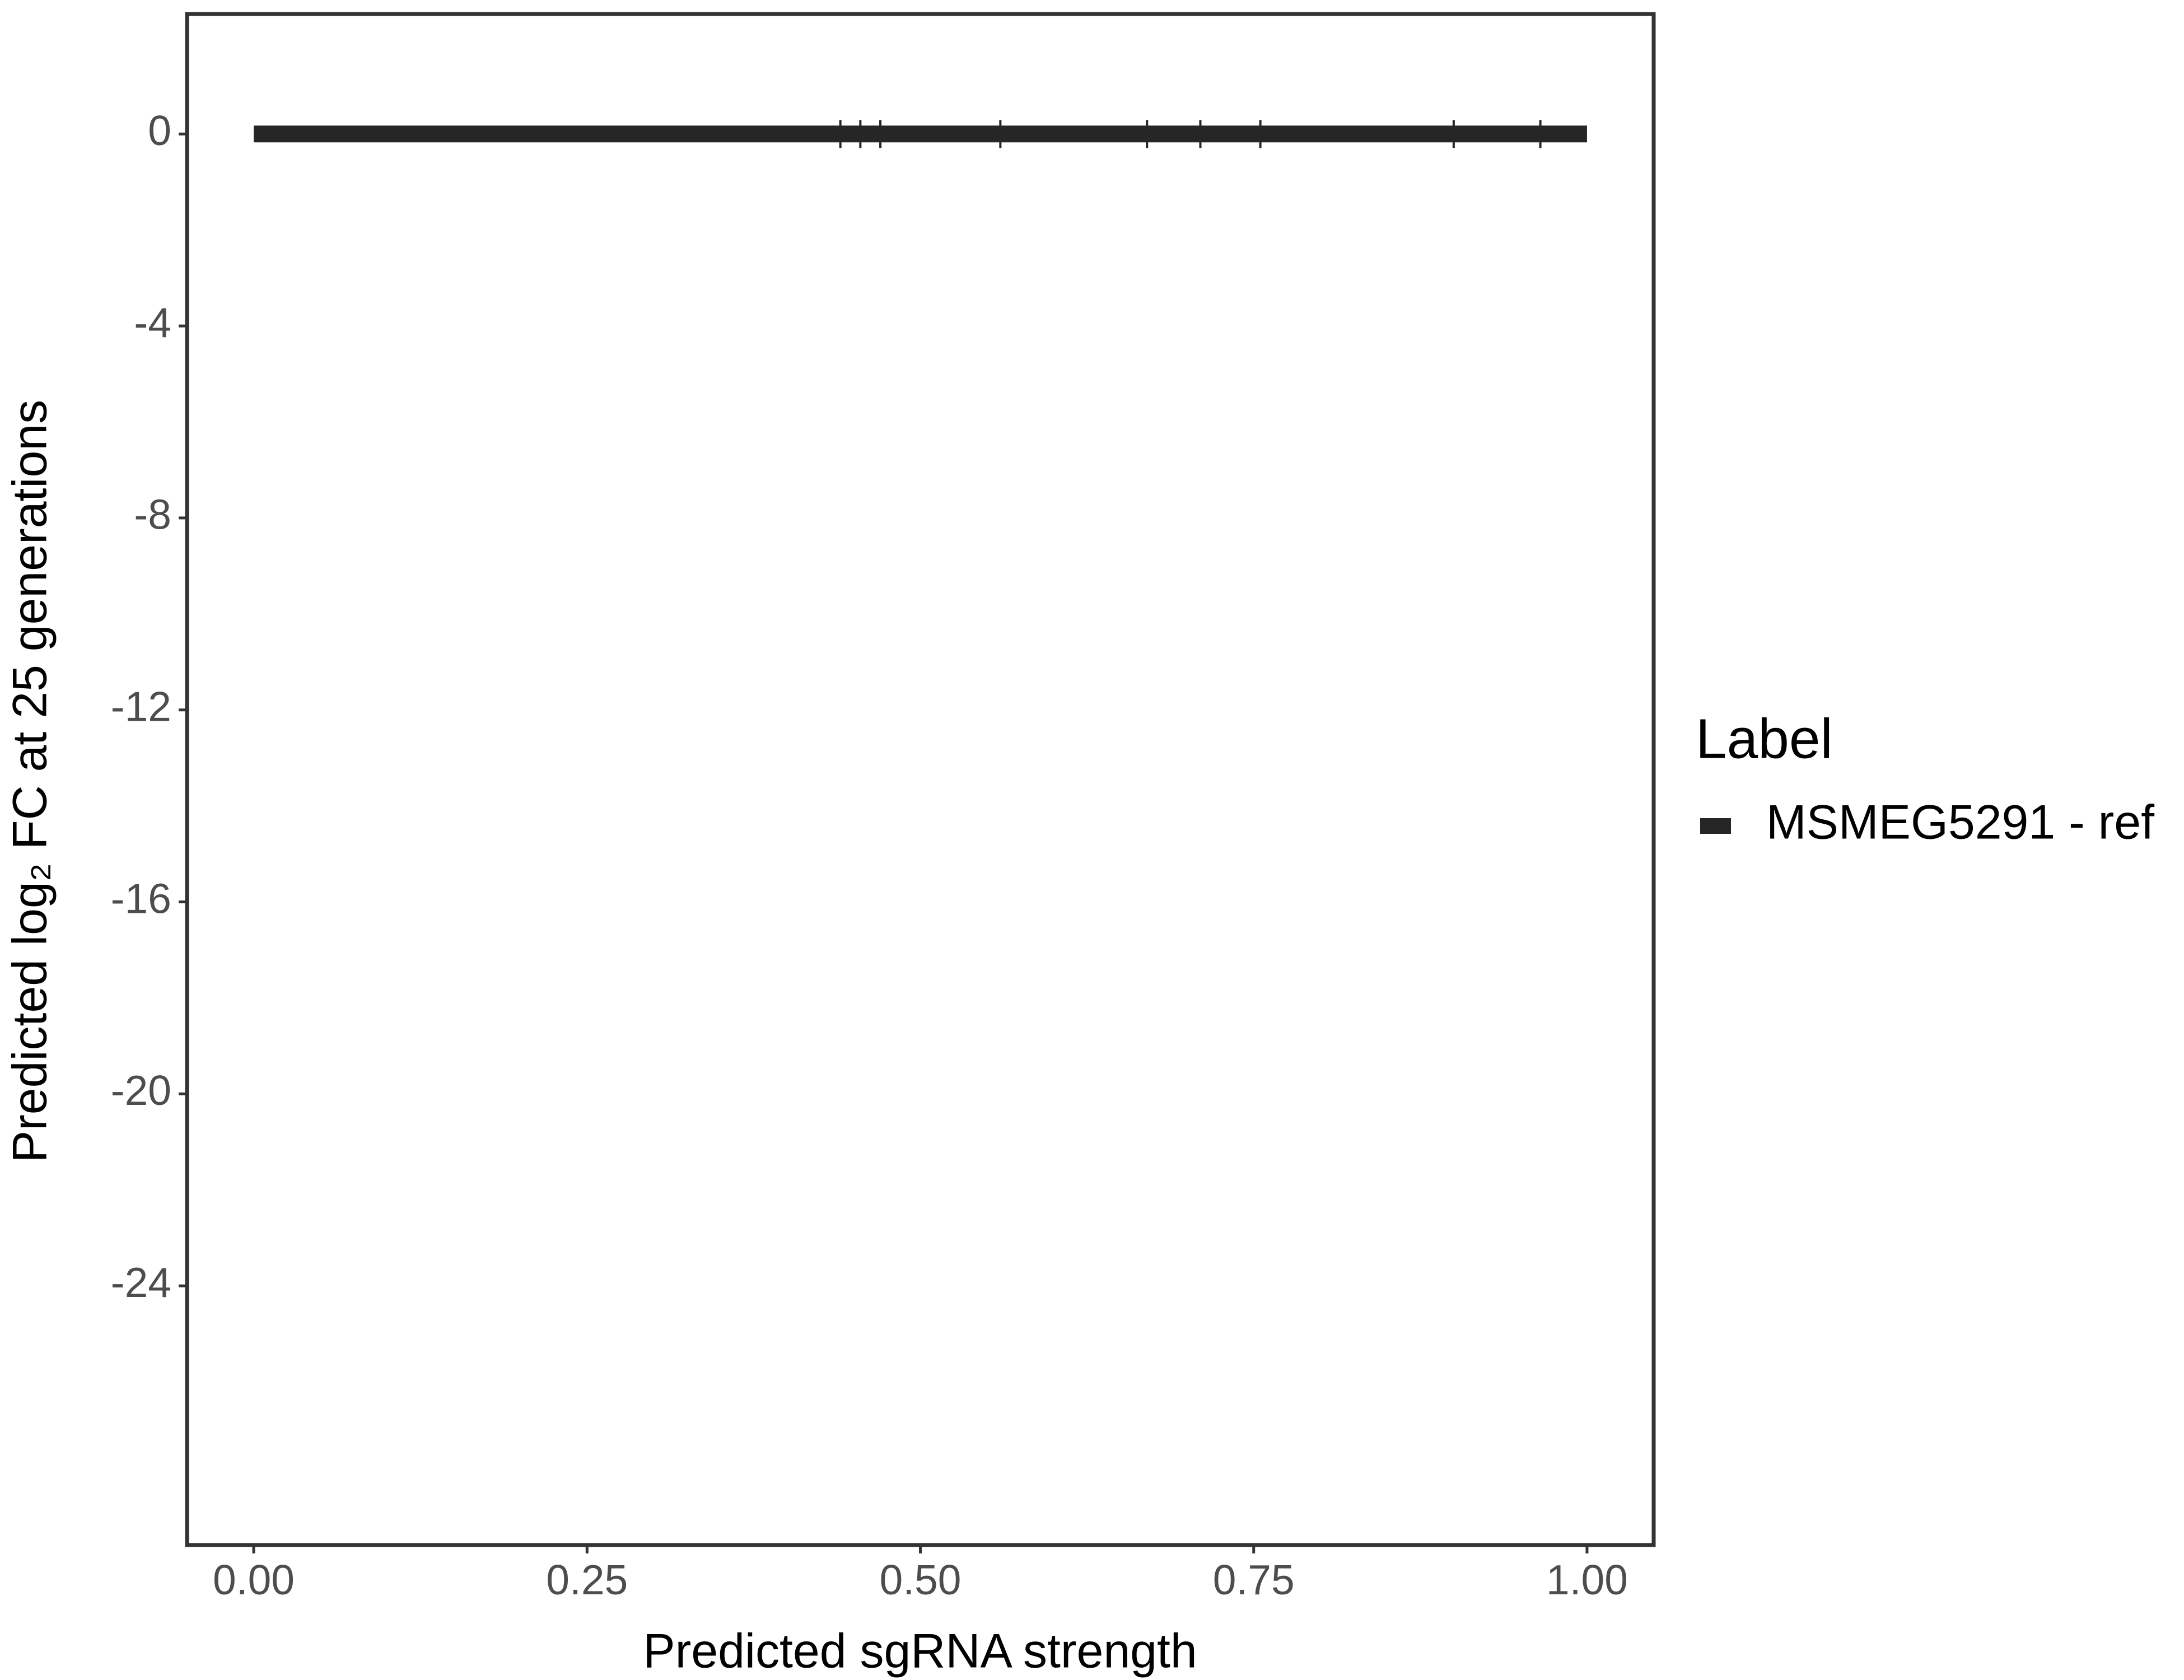 Image resolution: width=2184 pixels, height=1680 pixels. What do you see at coordinates (1765, 739) in the screenshot?
I see `legend-title: Label` at bounding box center [1765, 739].